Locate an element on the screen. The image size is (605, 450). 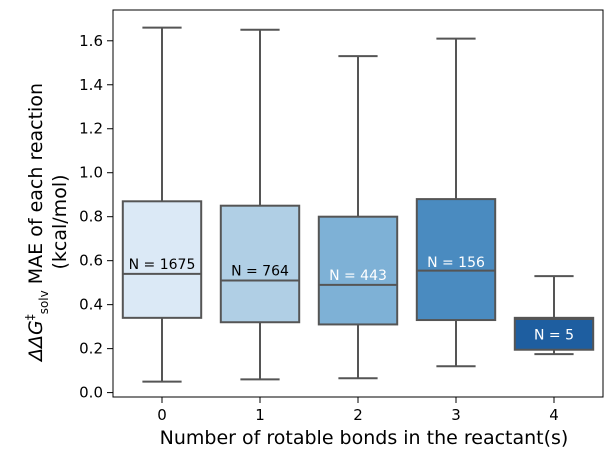
x-tick-label: 1 is located at coordinates (260, 415).